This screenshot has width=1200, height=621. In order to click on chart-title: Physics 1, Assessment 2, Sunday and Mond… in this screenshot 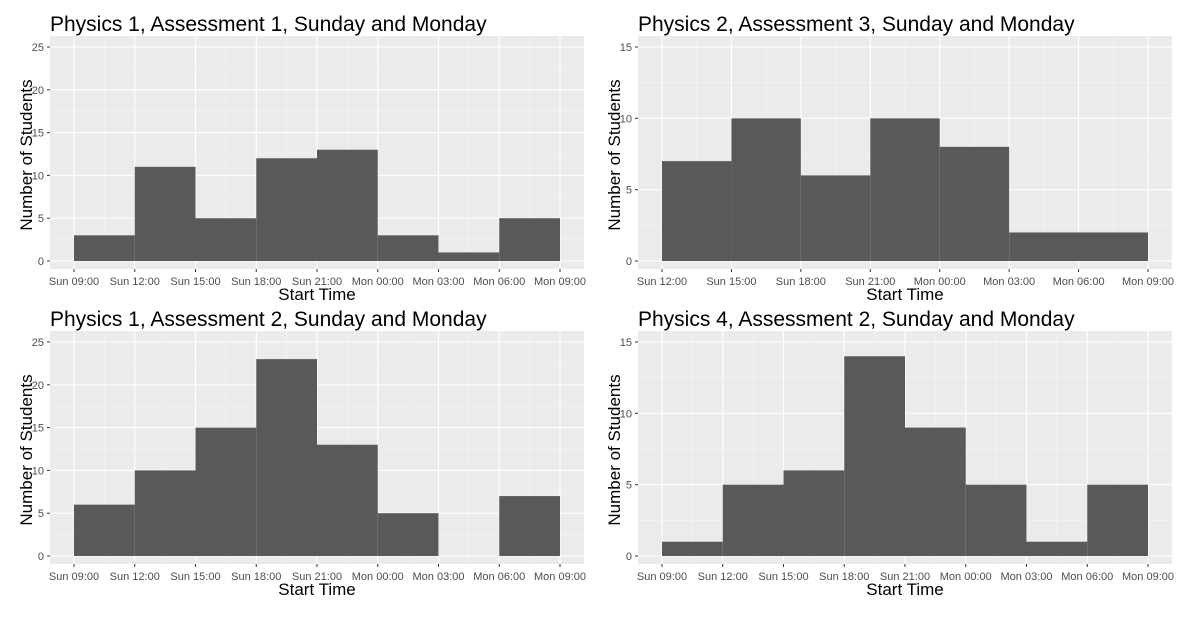, I will do `click(268, 319)`.